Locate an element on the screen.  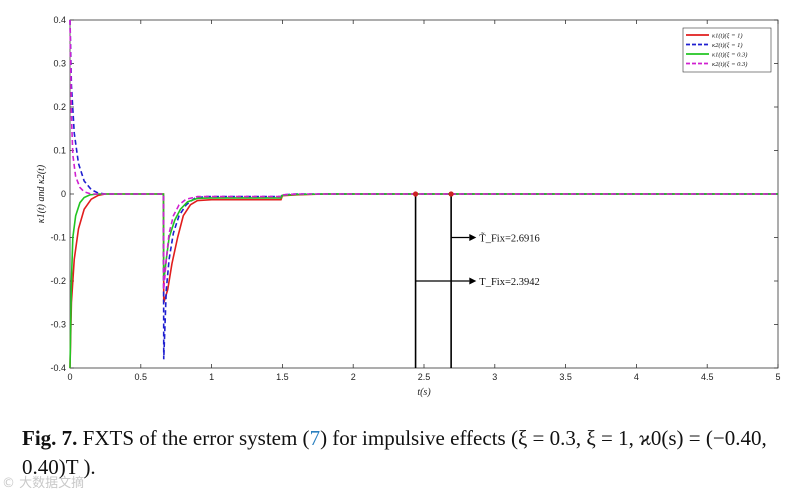
x-tick-label: 1.5 is located at coordinates (282, 377).